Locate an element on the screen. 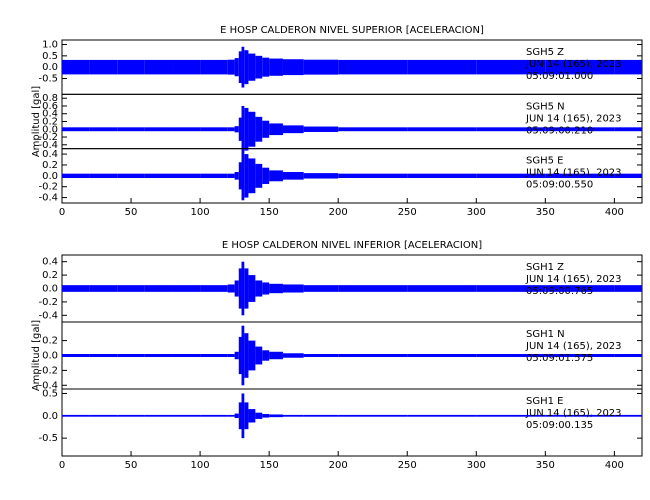  trace-label: 05:09:01.000 is located at coordinates (559, 76).